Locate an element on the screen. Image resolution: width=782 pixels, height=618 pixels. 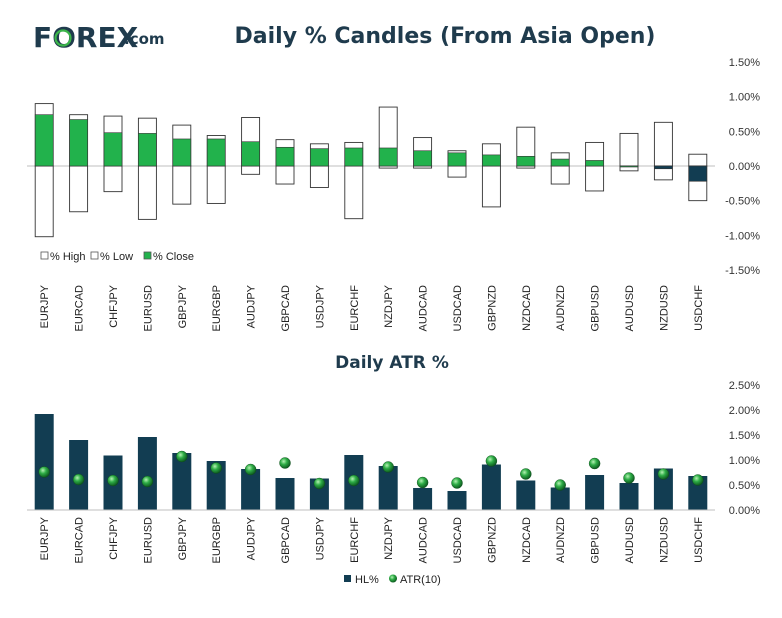
atr-legend: HL% ATR(10) is located at coordinates (392, 580).